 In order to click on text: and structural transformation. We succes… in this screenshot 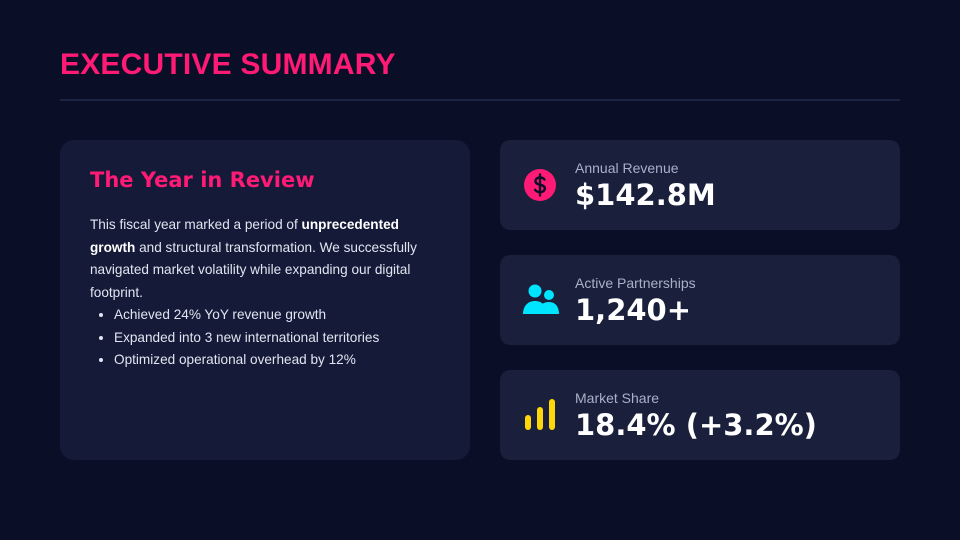, I will do `click(253, 269)`.